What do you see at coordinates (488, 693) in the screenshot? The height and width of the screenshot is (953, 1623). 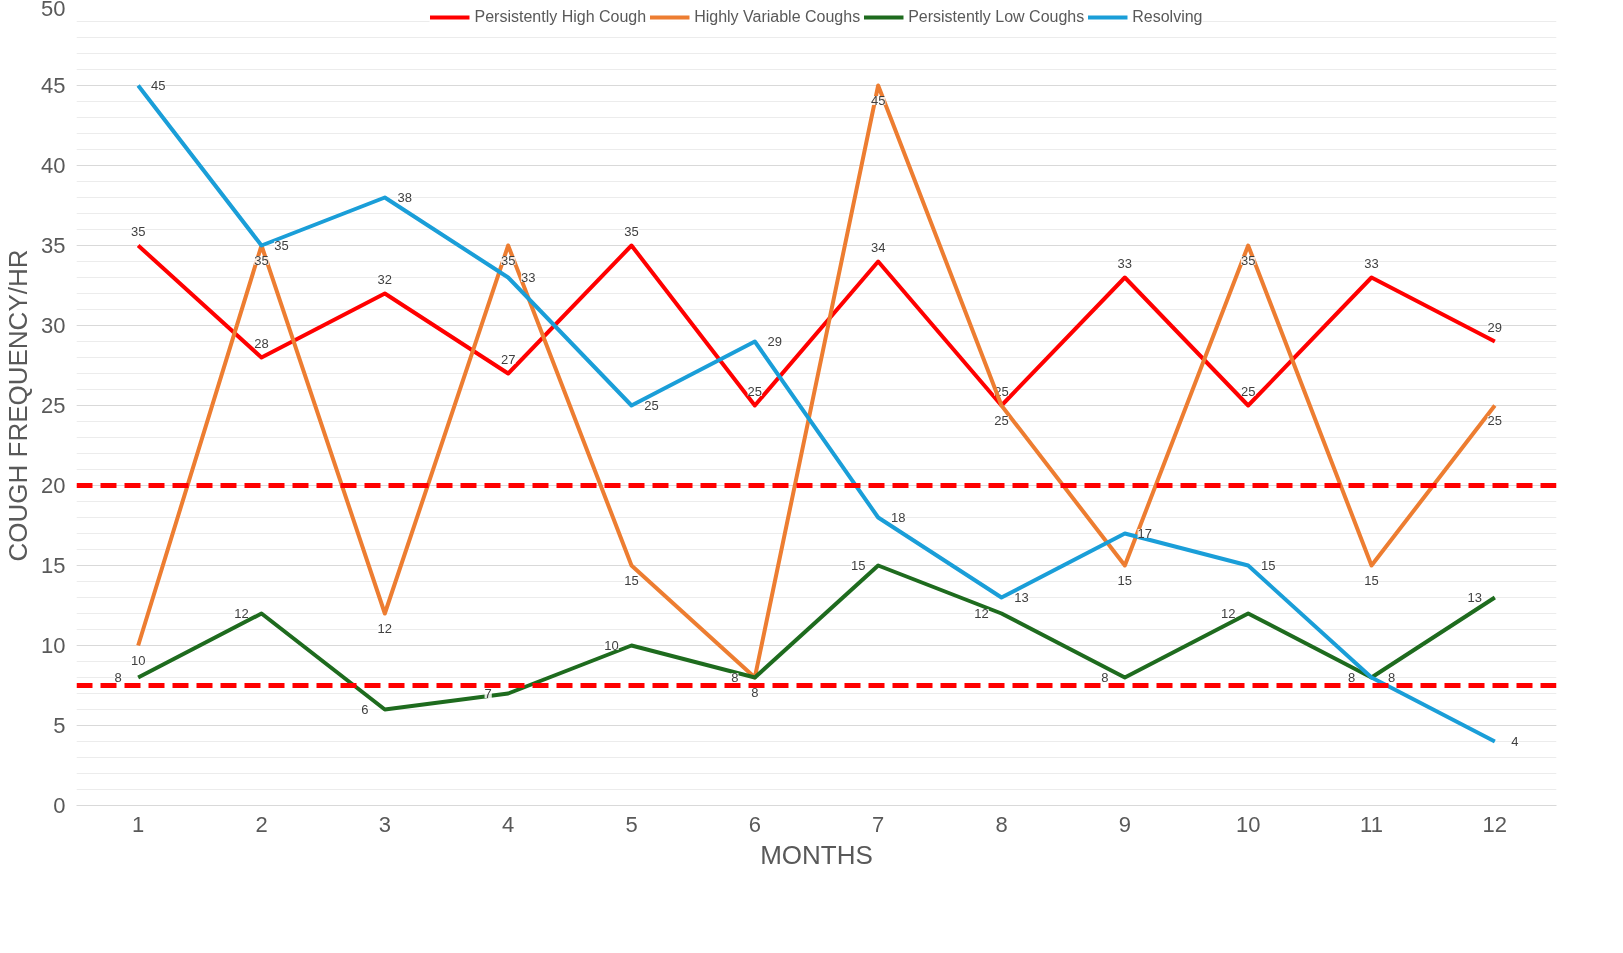 I see `data-label: 7` at bounding box center [488, 693].